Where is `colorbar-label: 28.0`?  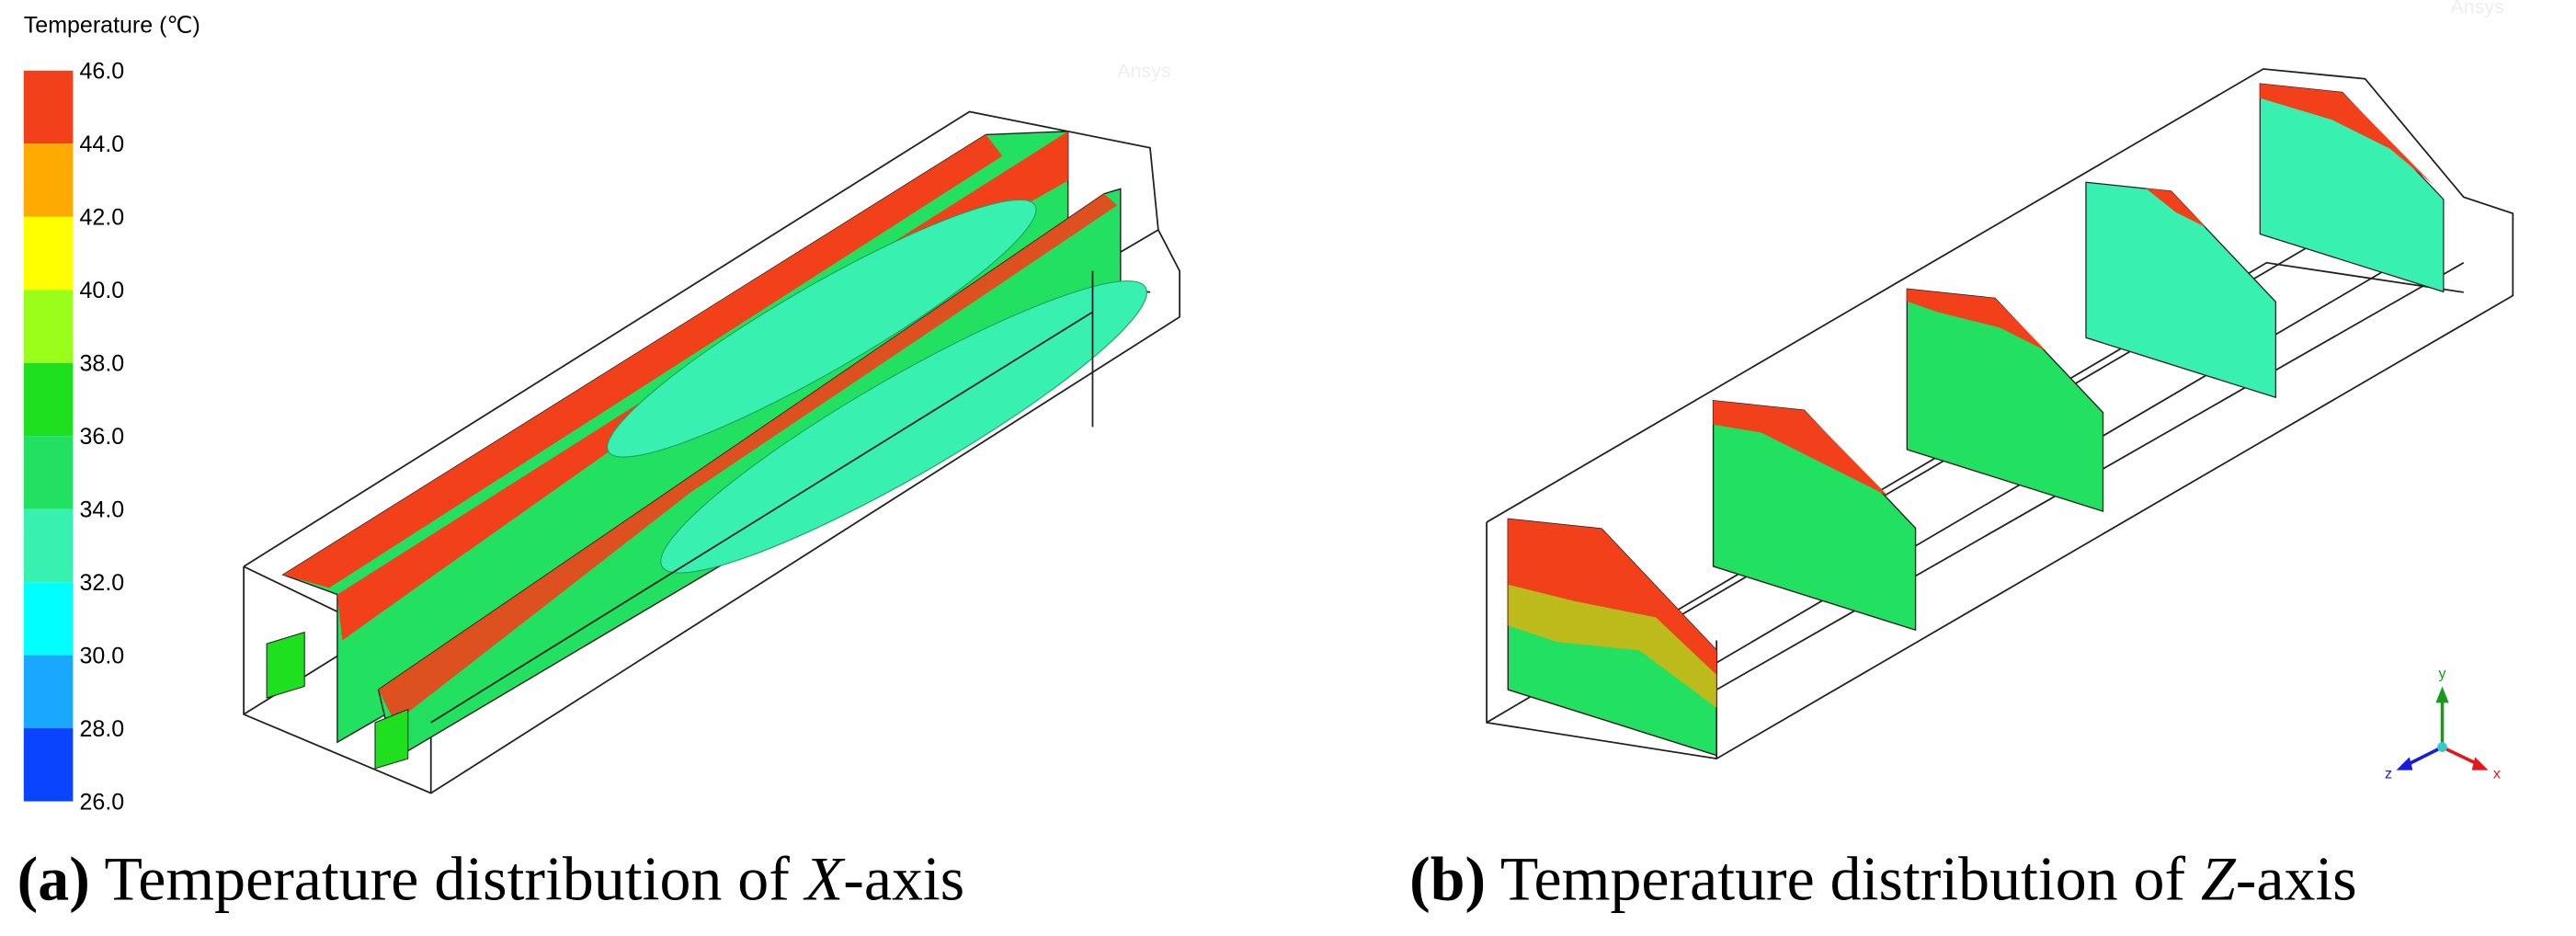
colorbar-label: 28.0 is located at coordinates (102, 729).